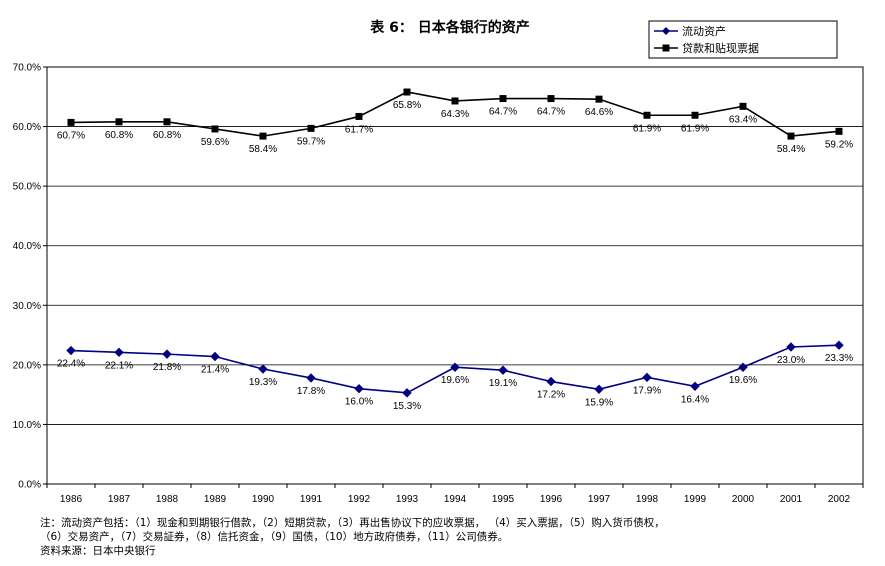 This screenshot has height=566, width=885. Describe the element at coordinates (263, 499) in the screenshot. I see `x-tick-label: 1990` at that location.